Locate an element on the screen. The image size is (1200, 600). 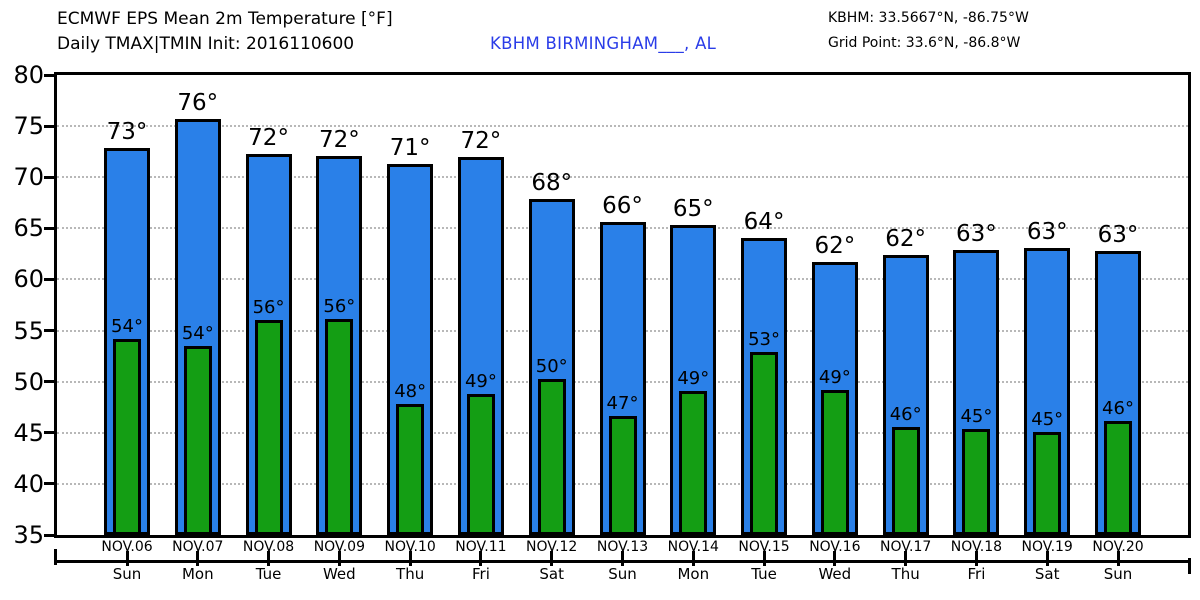
y-tick-label: 40 is located at coordinates (28, 483).